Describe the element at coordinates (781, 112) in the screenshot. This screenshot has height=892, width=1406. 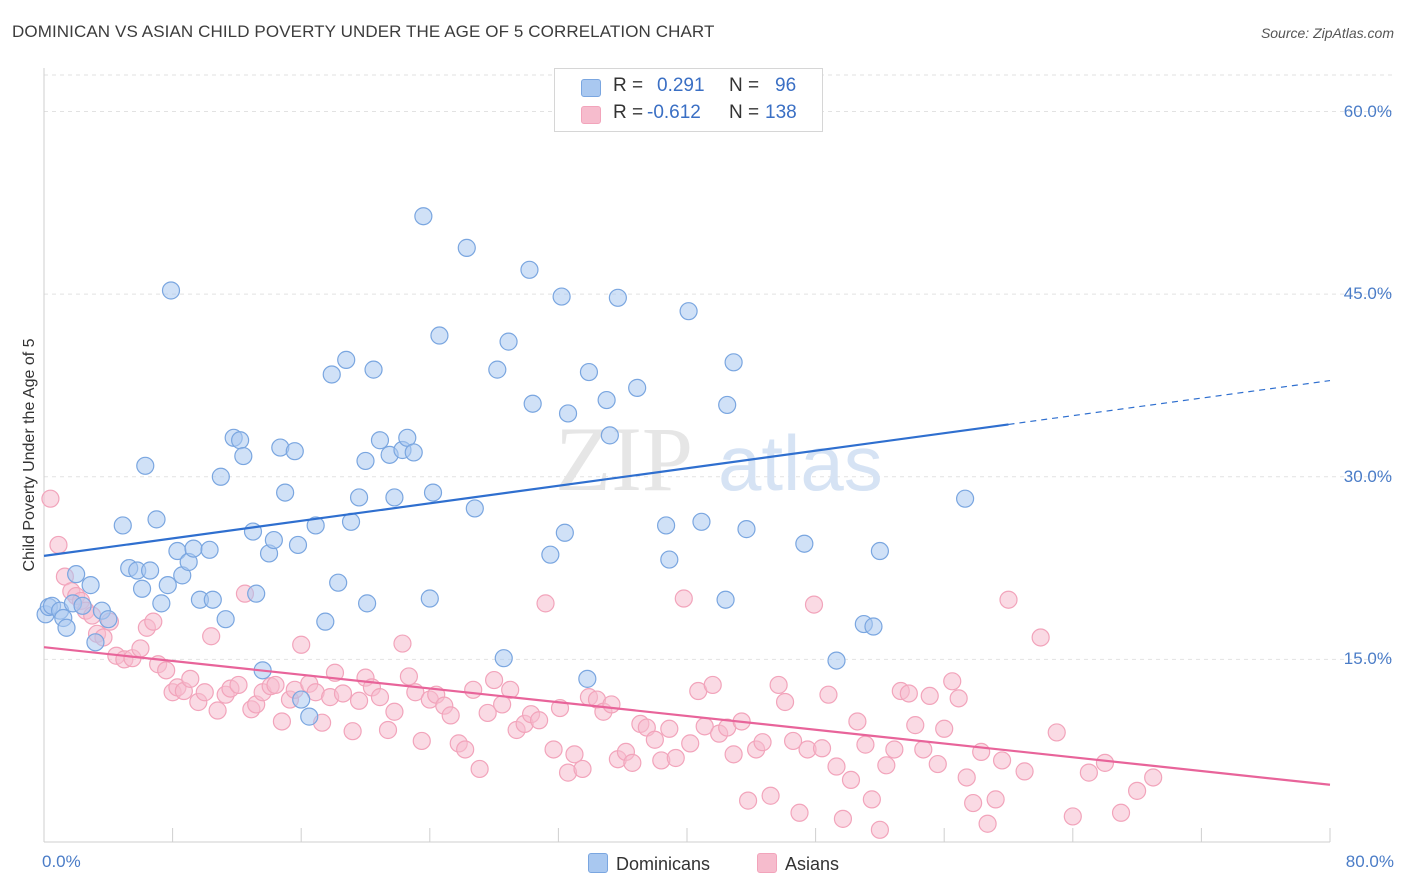
I see `legend-n-value: 138` at that location.